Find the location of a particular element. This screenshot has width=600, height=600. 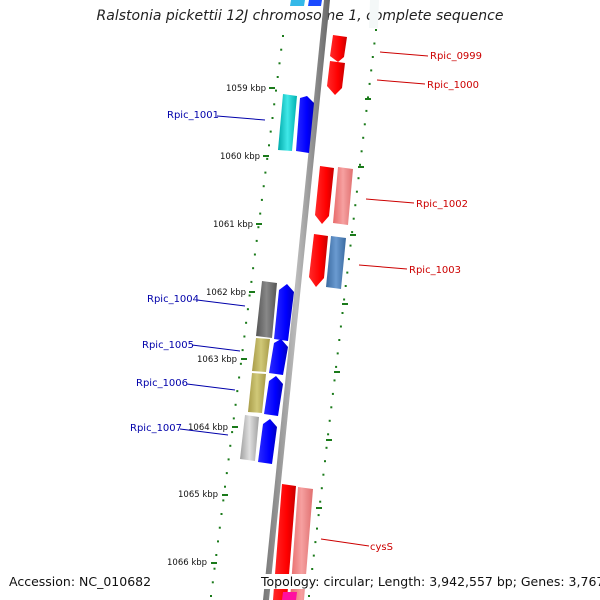

gene-arrow-rpic-1004-gray is located at coordinates (266, 309).